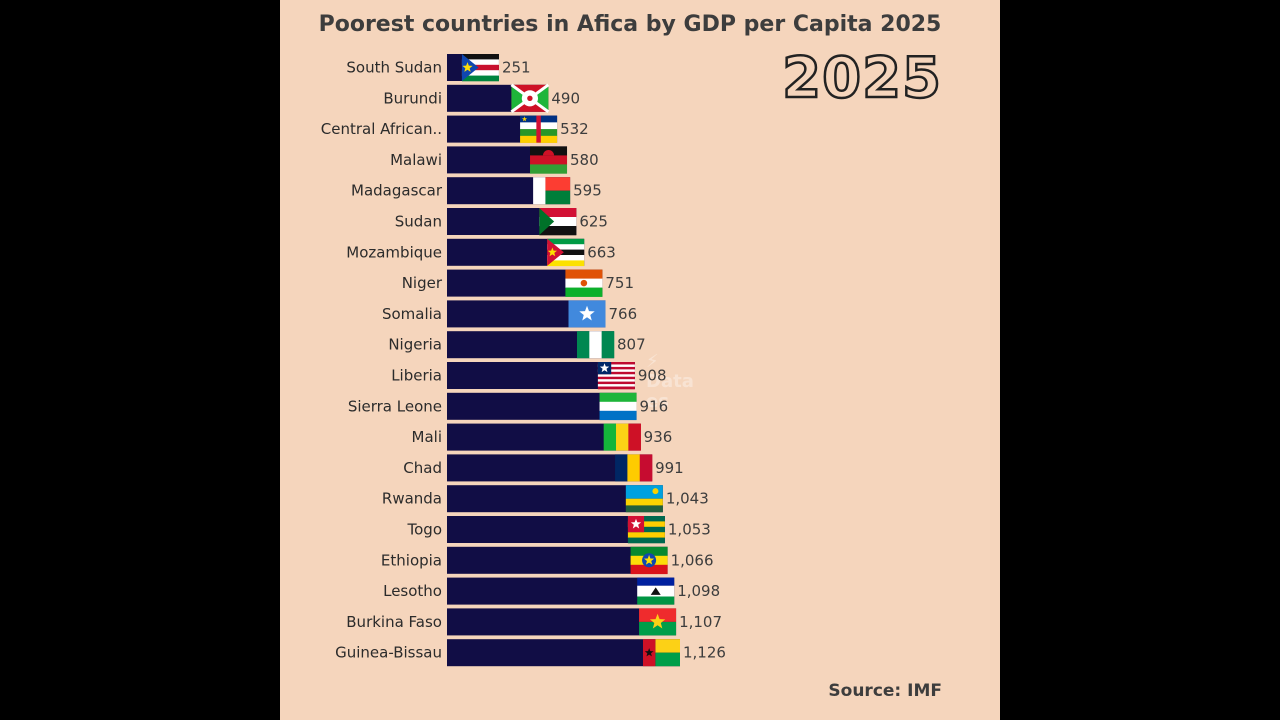 The height and width of the screenshot is (720, 1280). Describe the element at coordinates (516, 68) in the screenshot. I see `value-label: 251` at that location.